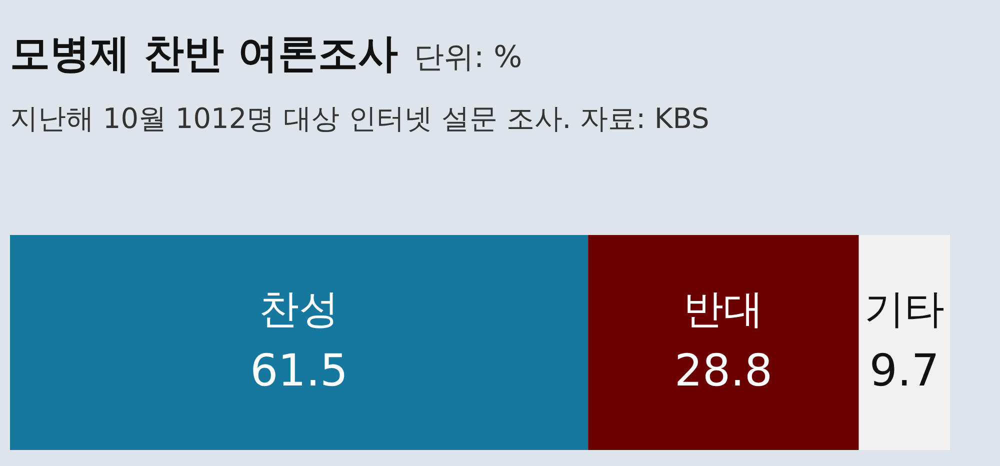 The image size is (1000, 466). I want to click on data-label: 61.5, so click(299, 371).